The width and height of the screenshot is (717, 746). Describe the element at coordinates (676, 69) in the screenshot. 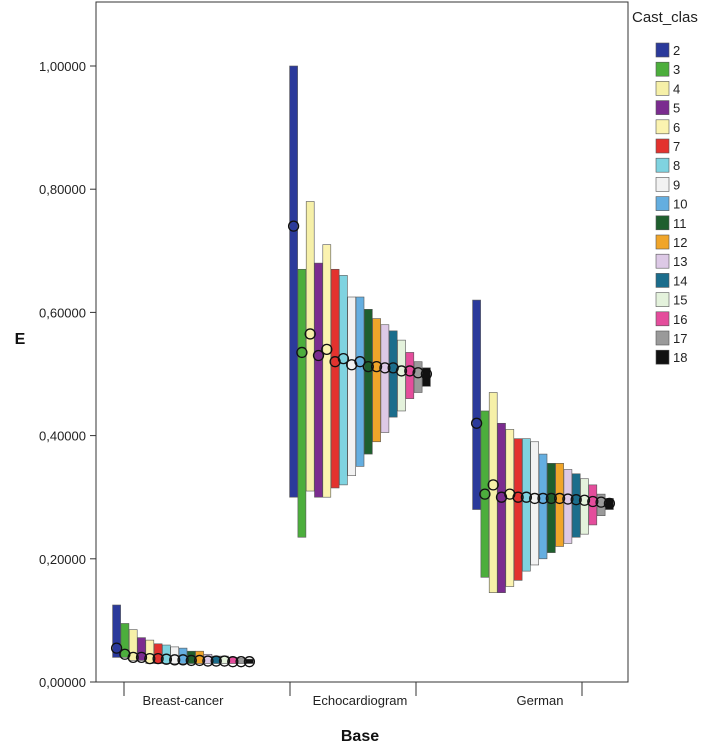

I see `legend-label: 3` at that location.